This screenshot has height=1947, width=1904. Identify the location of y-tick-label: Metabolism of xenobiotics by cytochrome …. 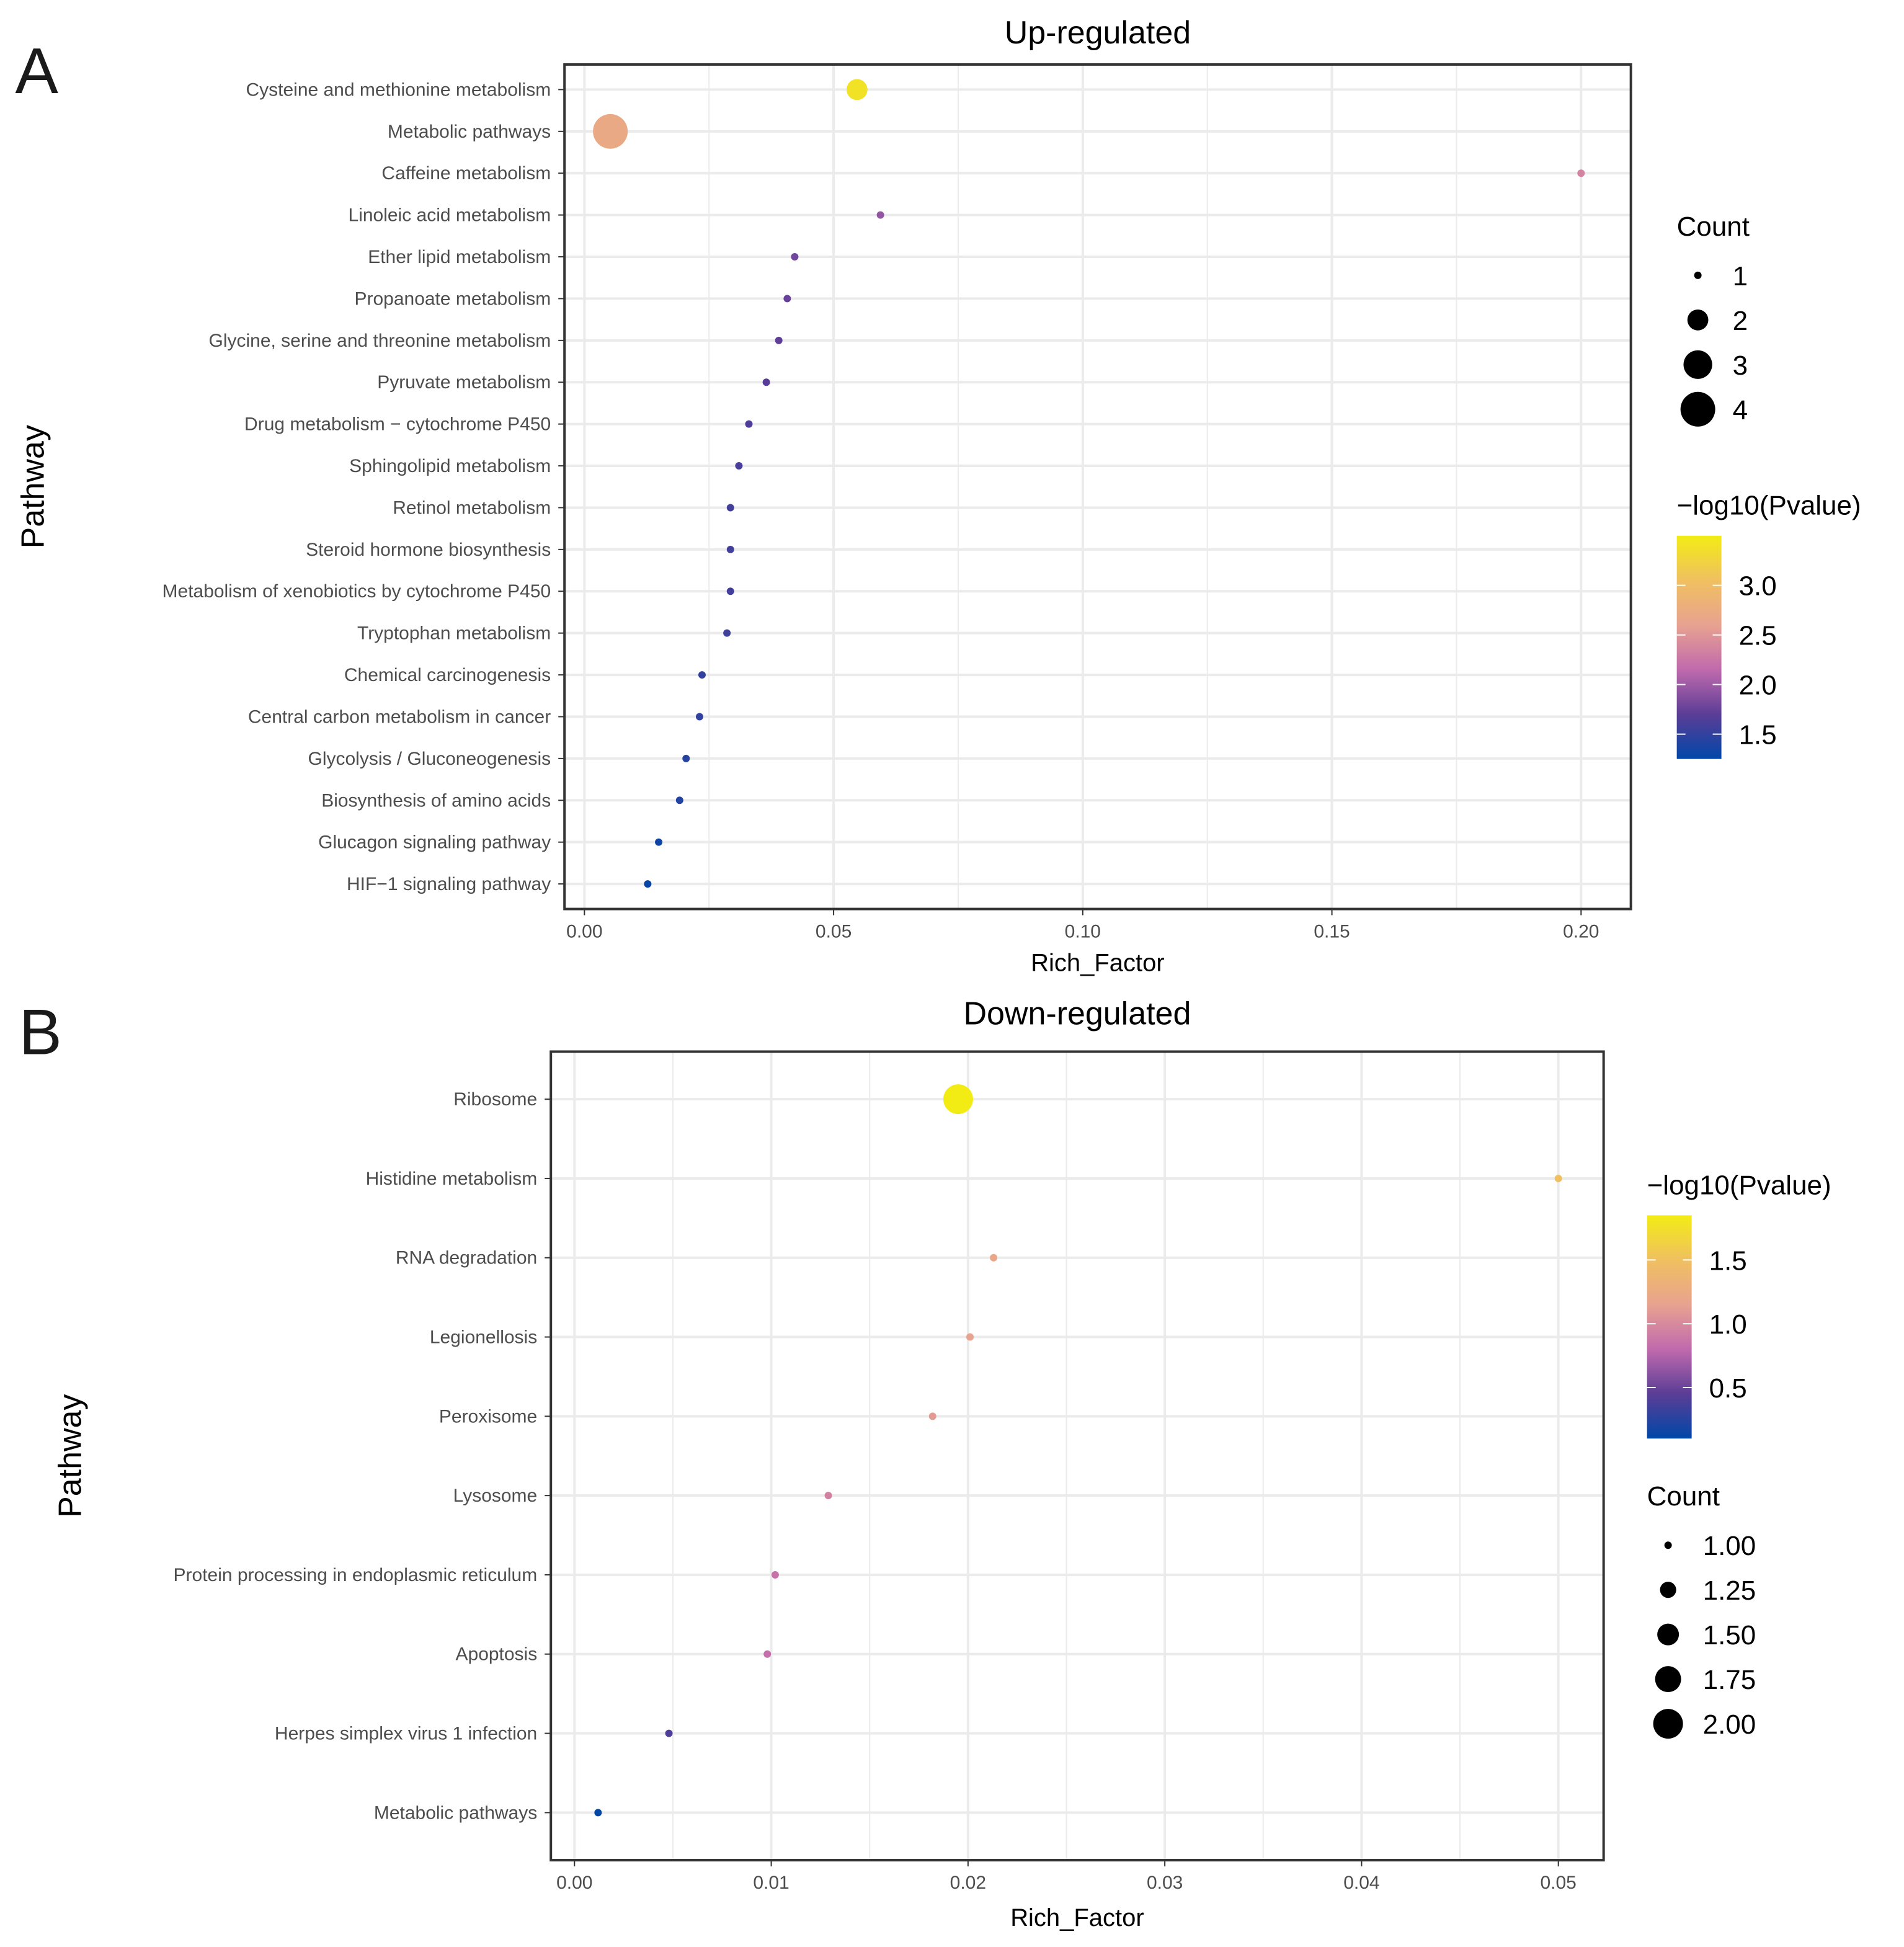
(356, 591).